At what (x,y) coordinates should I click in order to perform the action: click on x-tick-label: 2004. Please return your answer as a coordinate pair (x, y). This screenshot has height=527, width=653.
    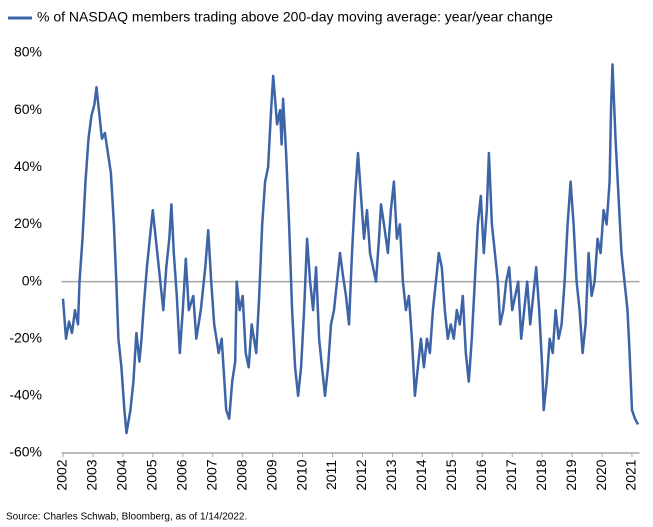
    Looking at the image, I should click on (122, 474).